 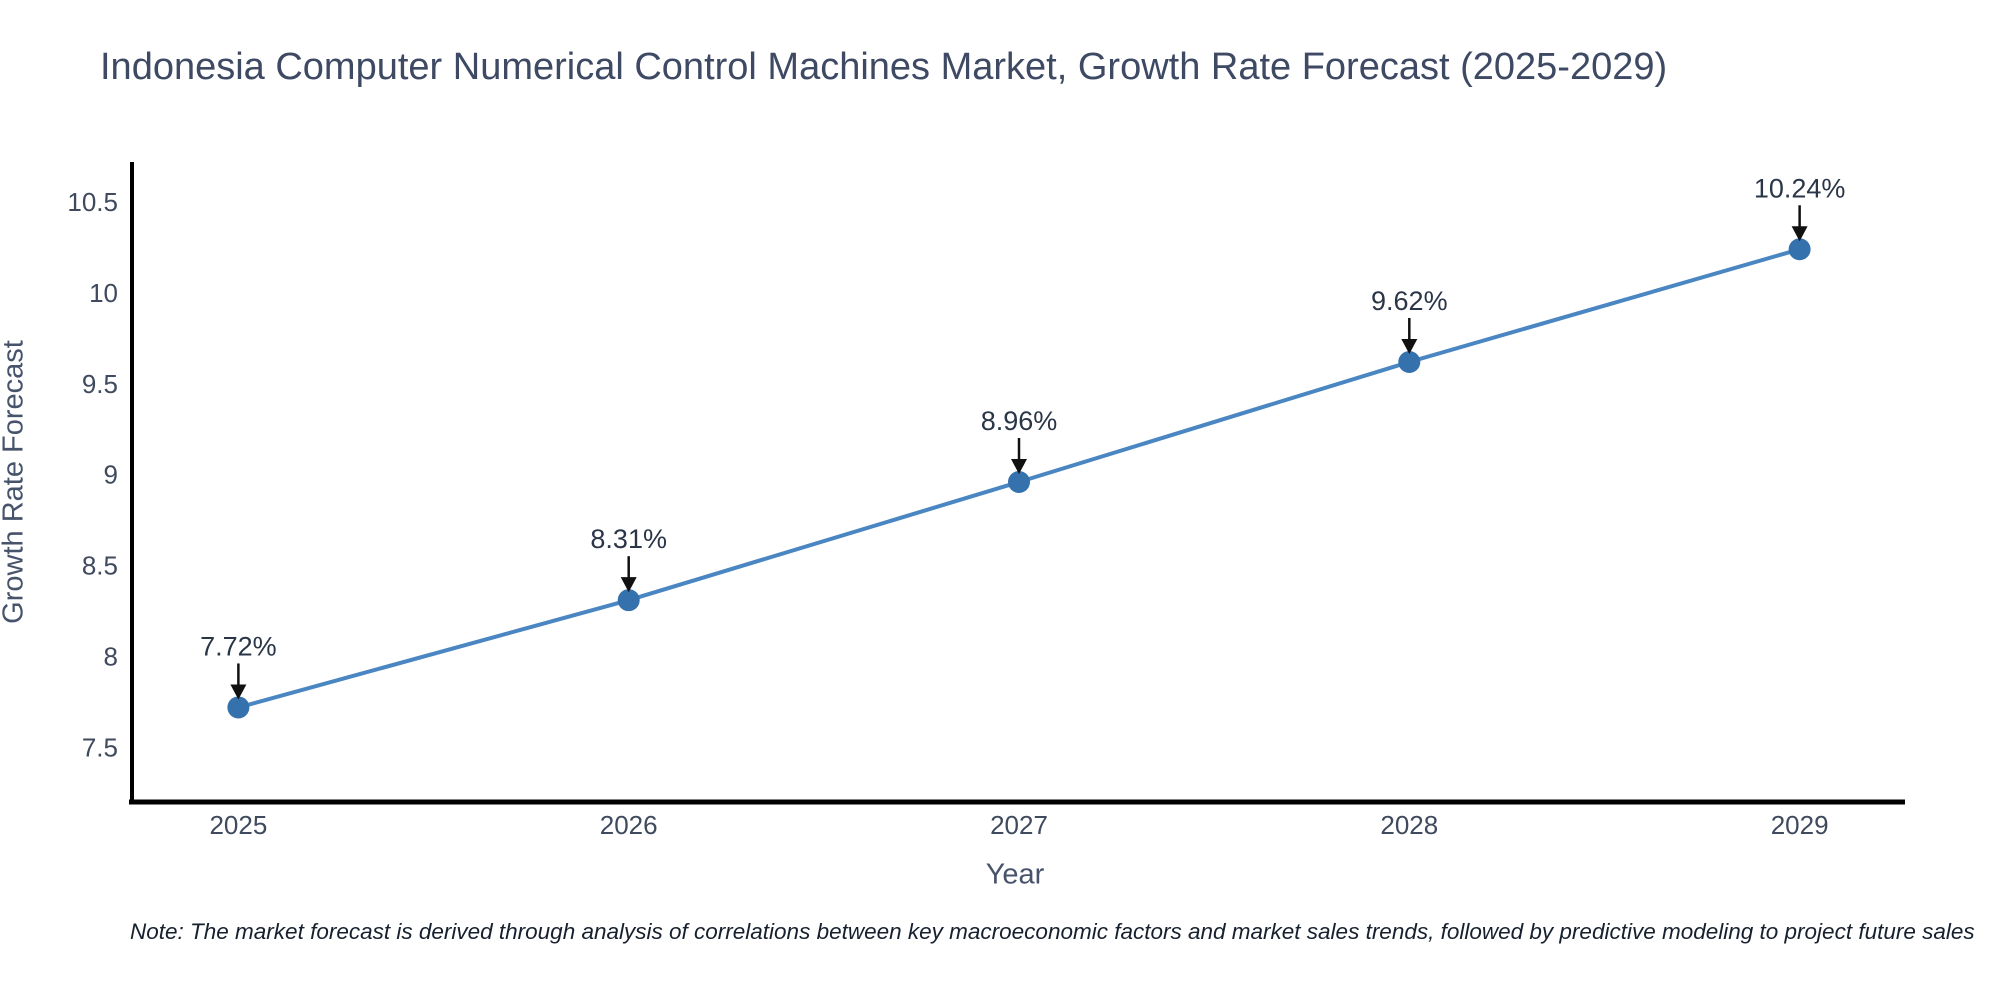 I want to click on y-tick-label: 8.5, so click(x=100, y=566).